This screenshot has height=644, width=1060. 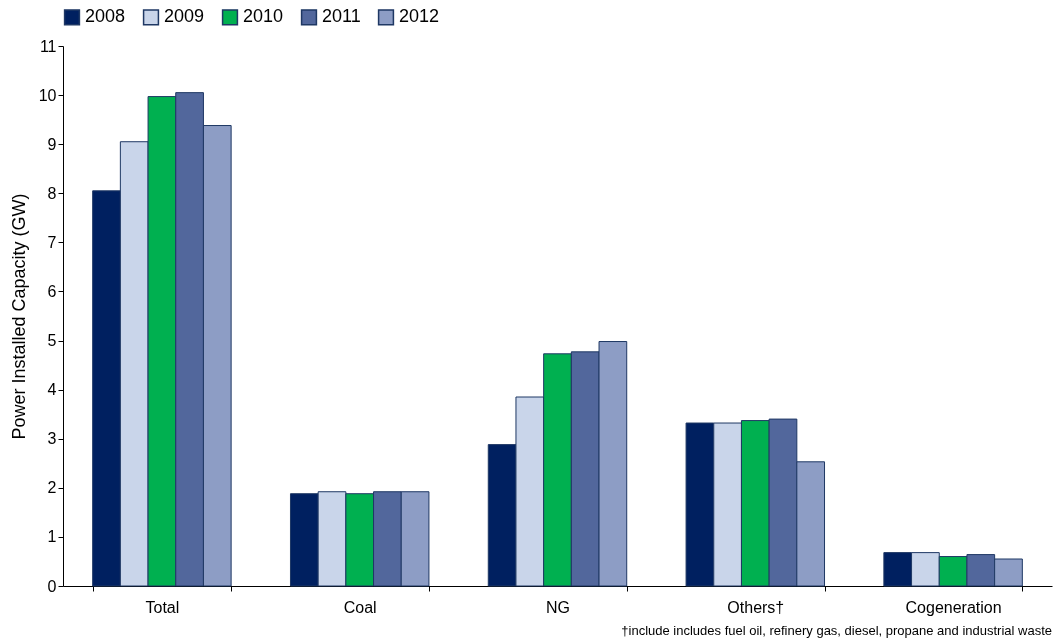 I want to click on y-tick-label: 7, so click(x=52, y=242).